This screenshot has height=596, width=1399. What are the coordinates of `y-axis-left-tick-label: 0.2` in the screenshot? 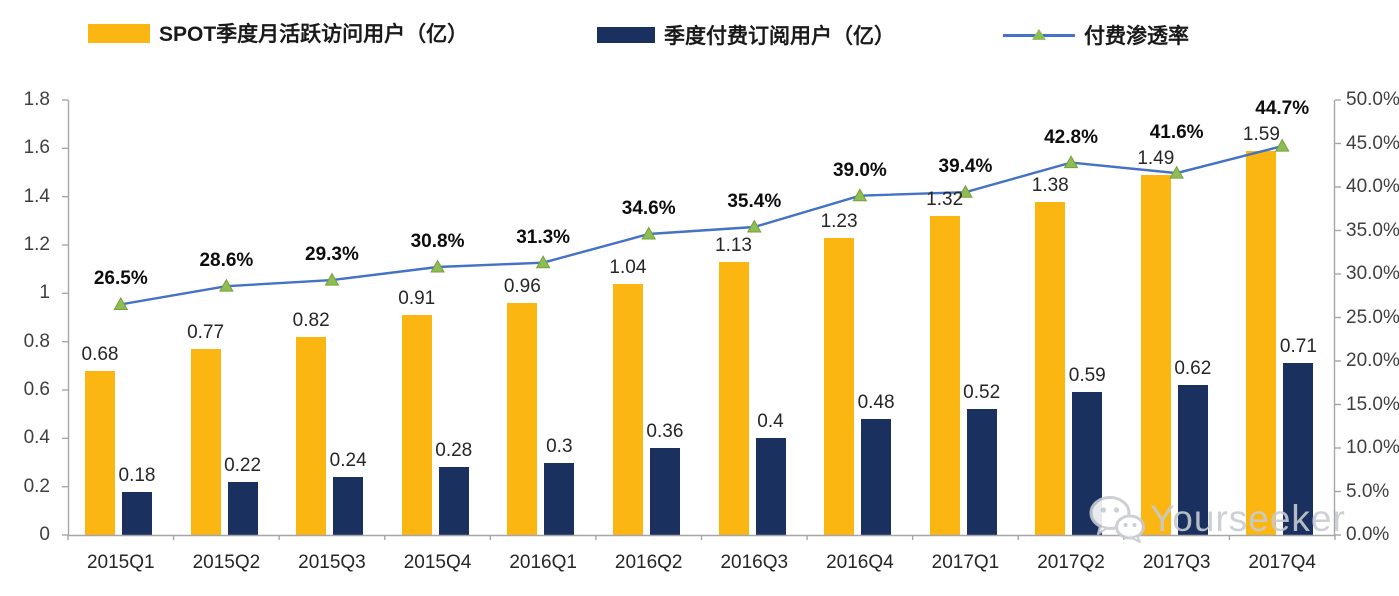 It's located at (36, 486).